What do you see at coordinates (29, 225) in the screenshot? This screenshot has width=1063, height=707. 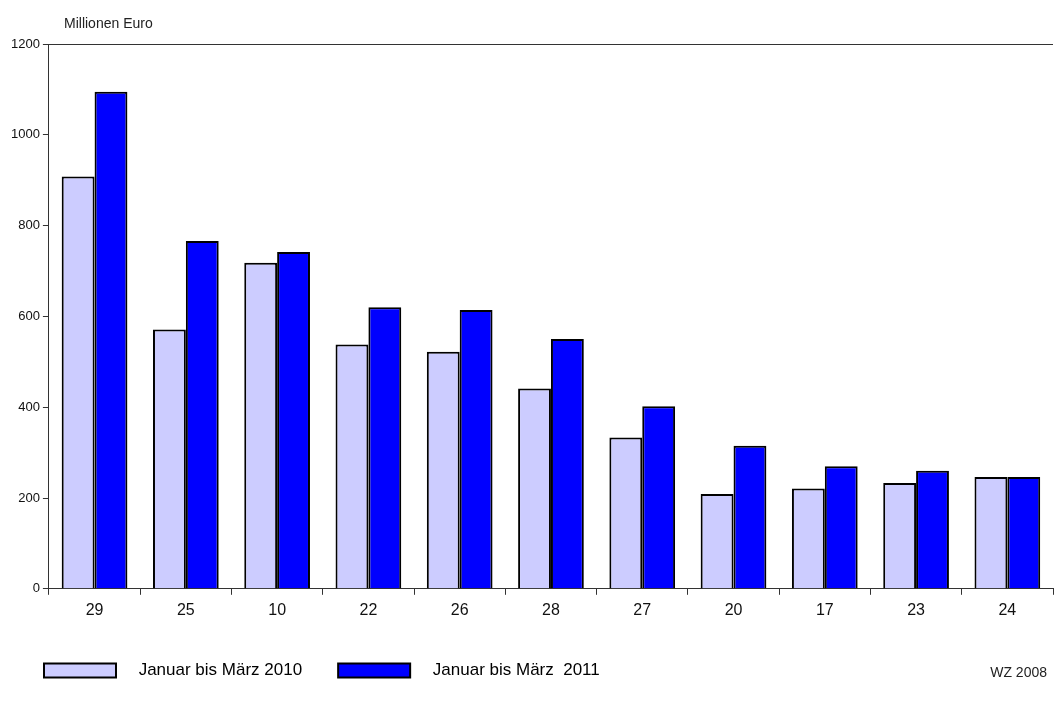 I see `y-tick-label: 800` at bounding box center [29, 225].